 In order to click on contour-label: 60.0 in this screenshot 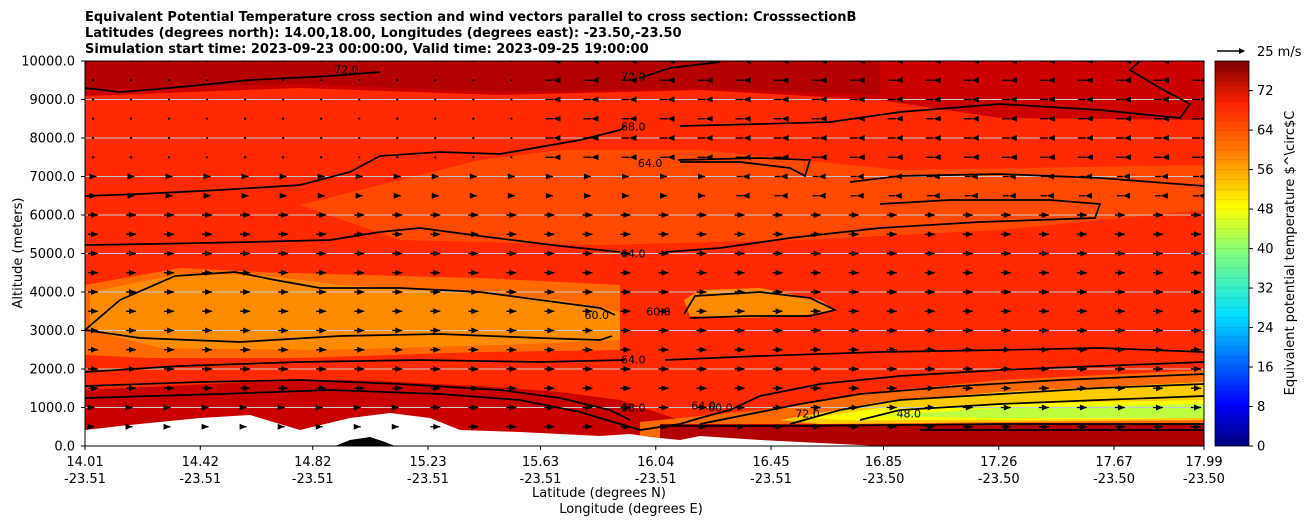, I will do `click(720, 408)`.